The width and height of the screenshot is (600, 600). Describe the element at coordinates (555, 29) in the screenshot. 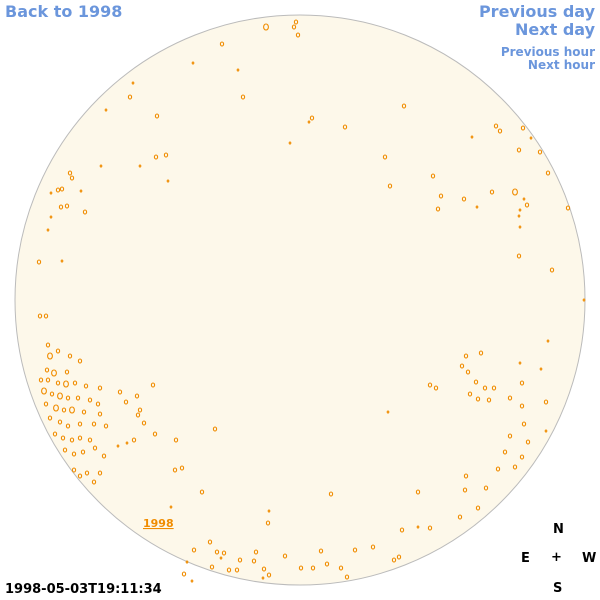

I see `next-day-link: Next day` at that location.